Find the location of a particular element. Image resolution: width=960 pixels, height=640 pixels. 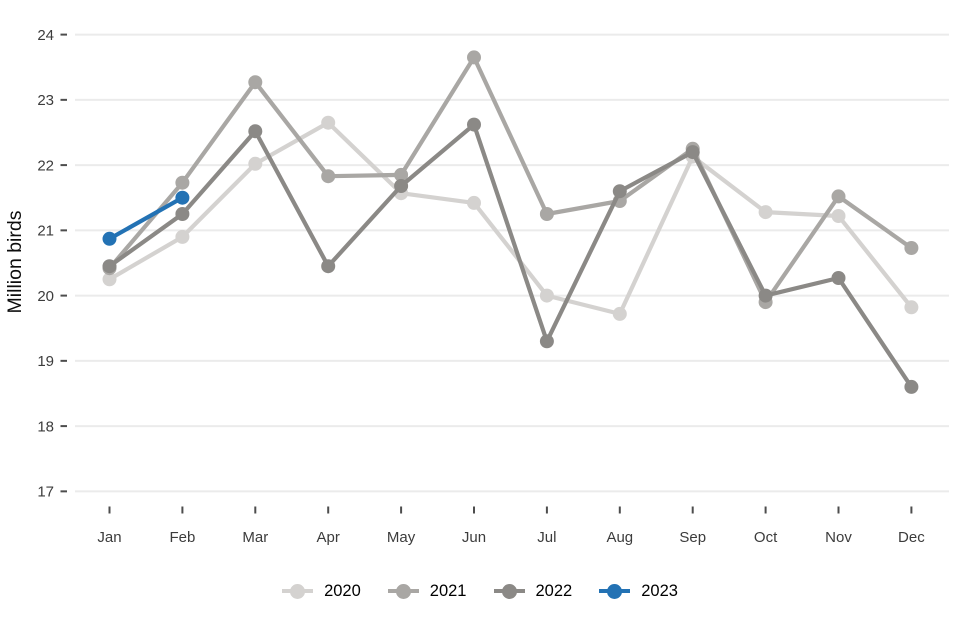

legend-swatch-2020 is located at coordinates (298, 591).